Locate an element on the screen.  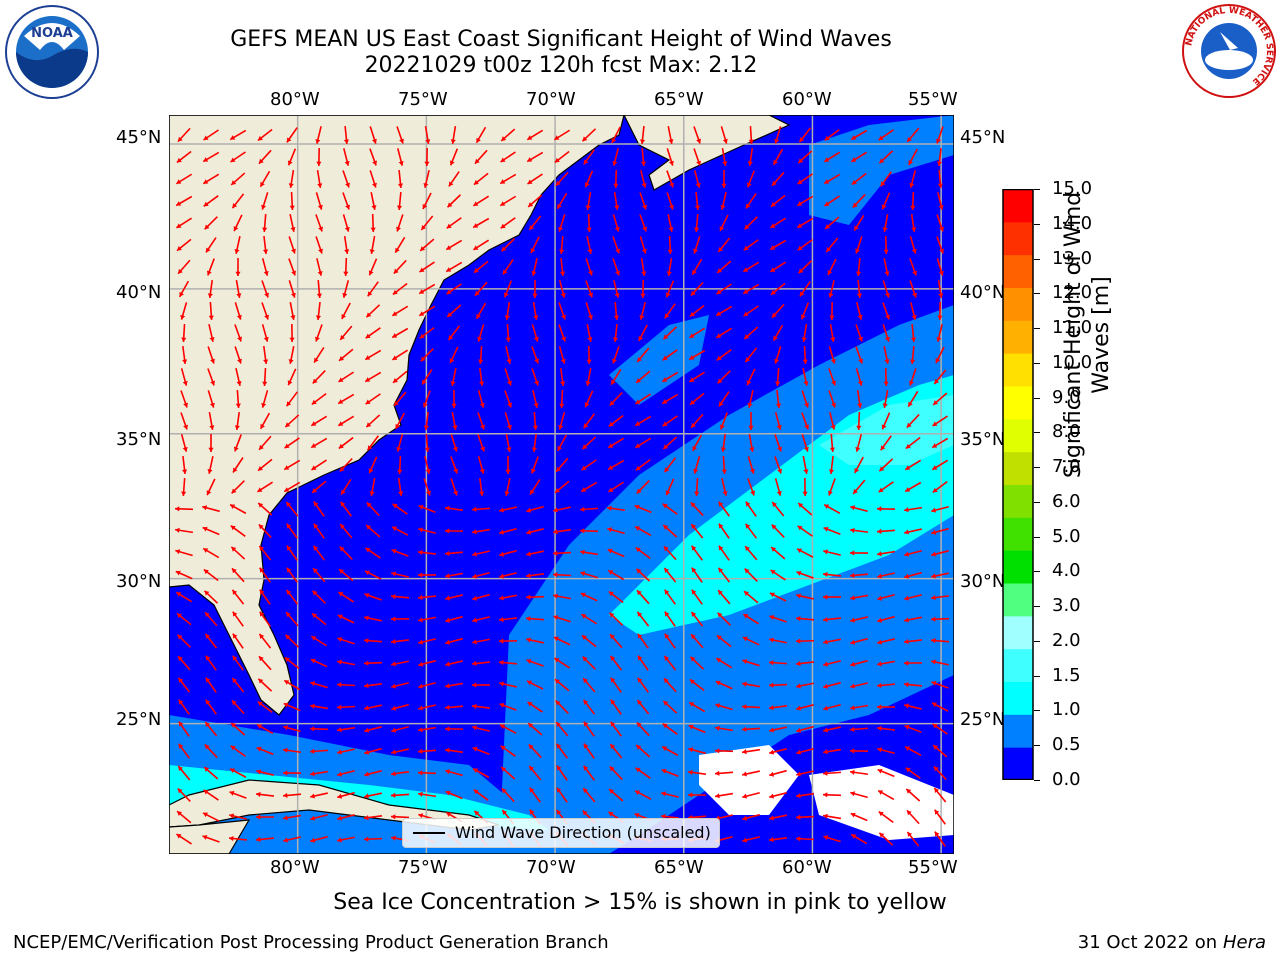
footer-date-text: 31 Oct 2022 on is located at coordinates (1150, 942).